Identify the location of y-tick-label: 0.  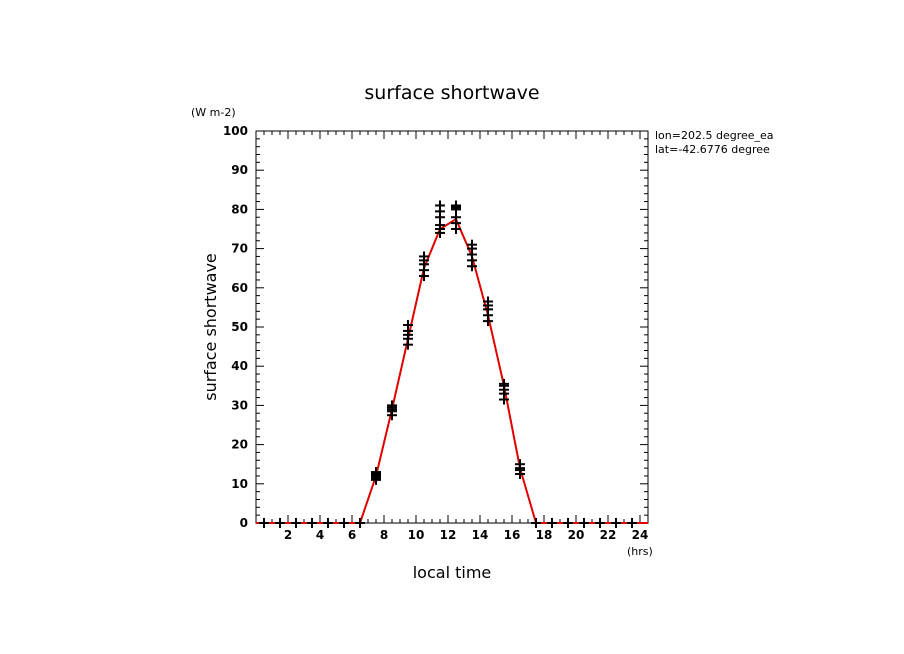
(244, 523).